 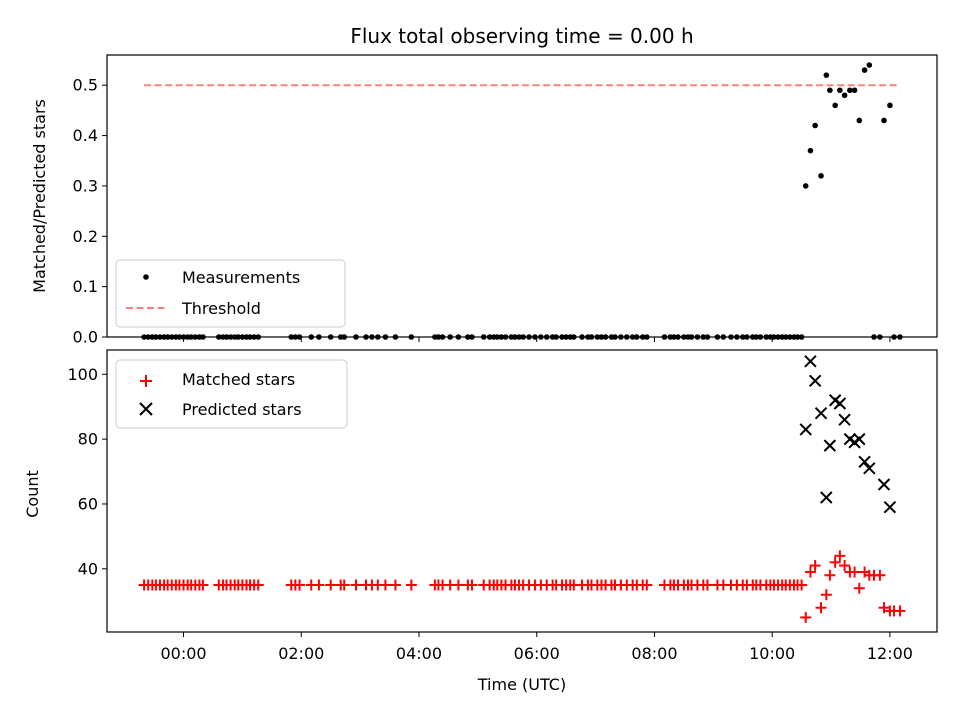 I want to click on ratio-x-ticks, so click(x=537, y=339).